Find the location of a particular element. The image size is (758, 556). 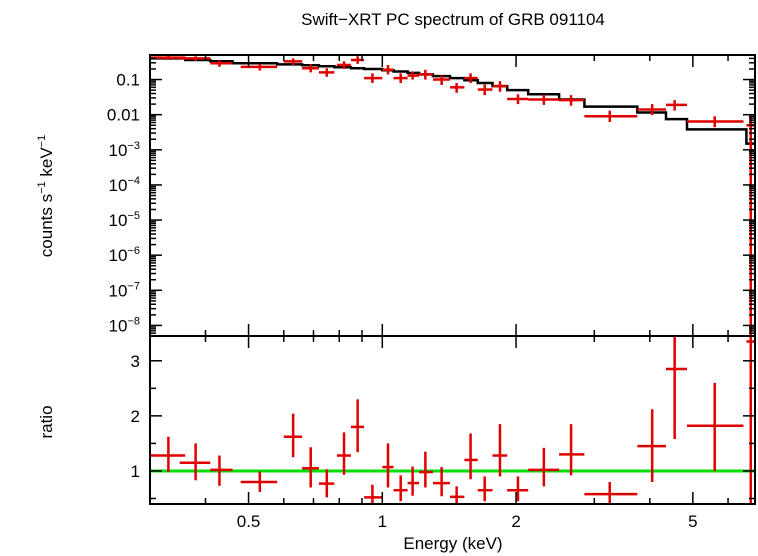

chart-title: Swift−XRT PC spectrum of GRB 091104 is located at coordinates (453, 19).